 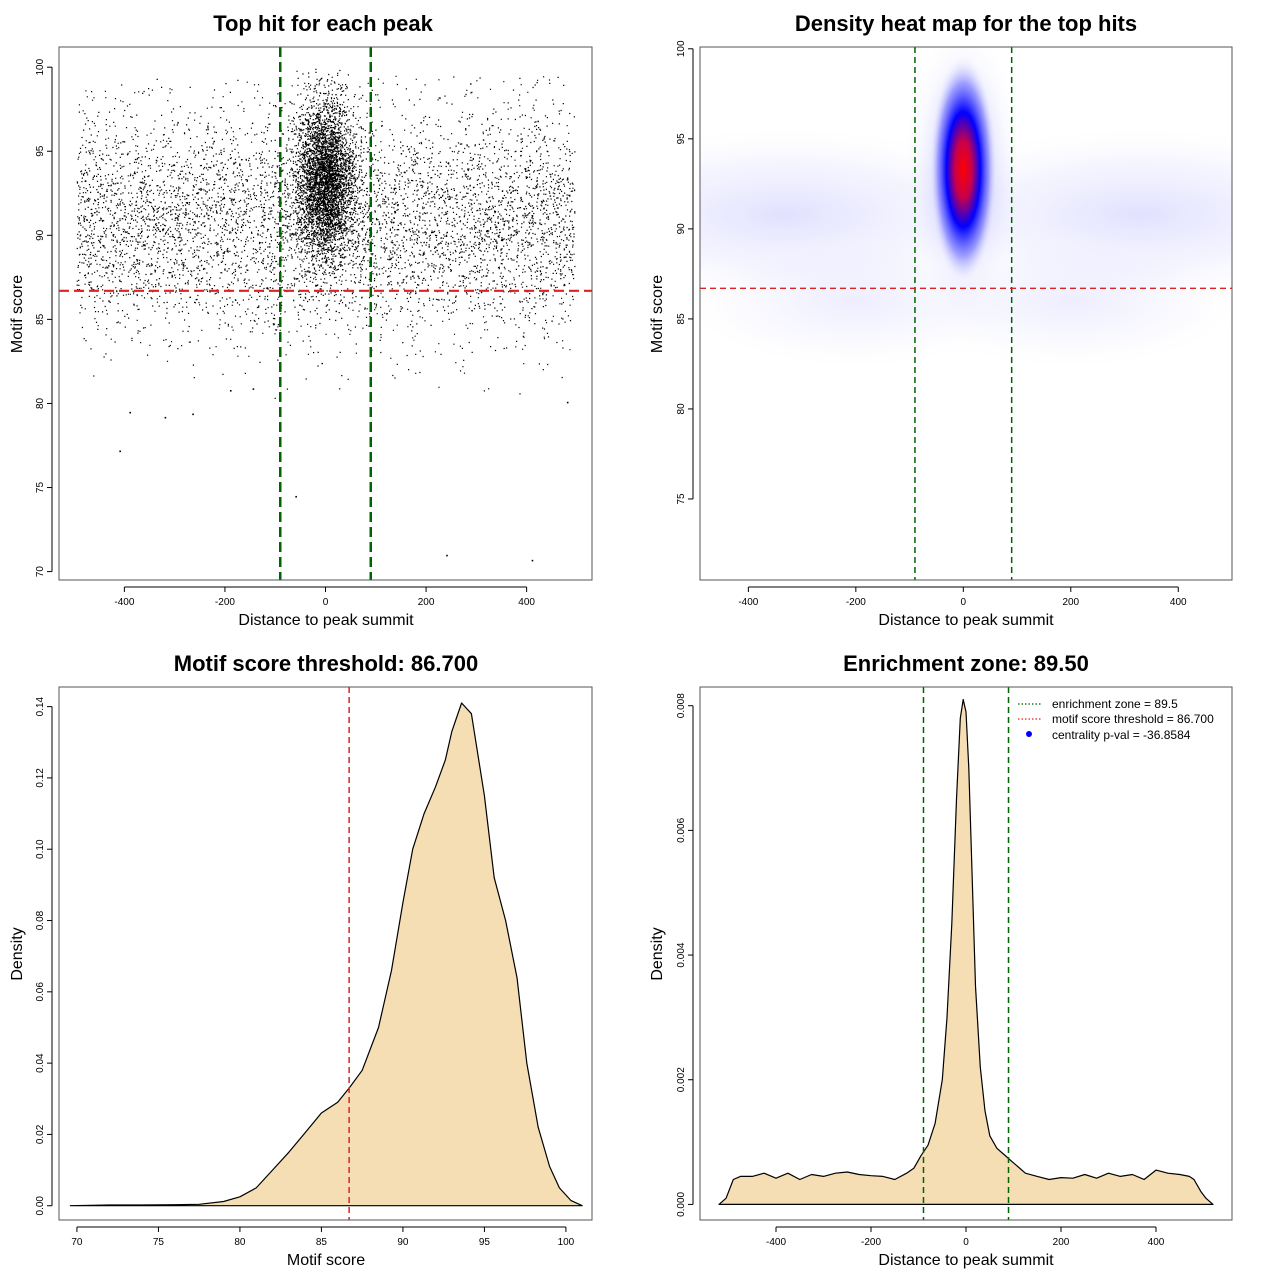 I want to click on scatter-y-axis-label: Motif score, so click(x=17, y=314).